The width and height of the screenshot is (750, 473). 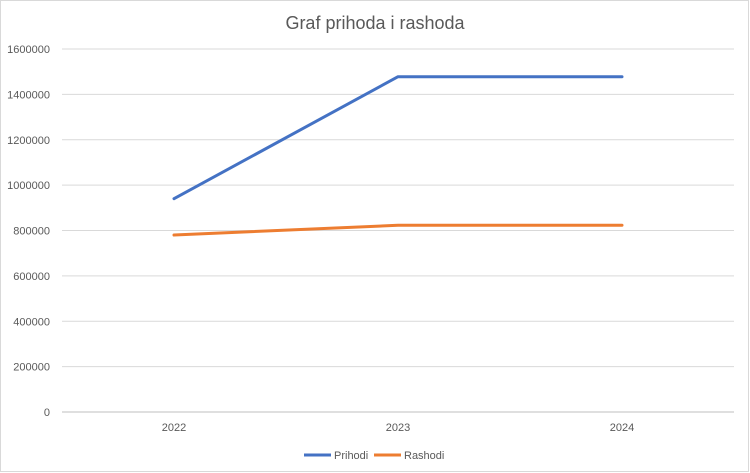 I want to click on x-tick-label: 2023, so click(x=398, y=428).